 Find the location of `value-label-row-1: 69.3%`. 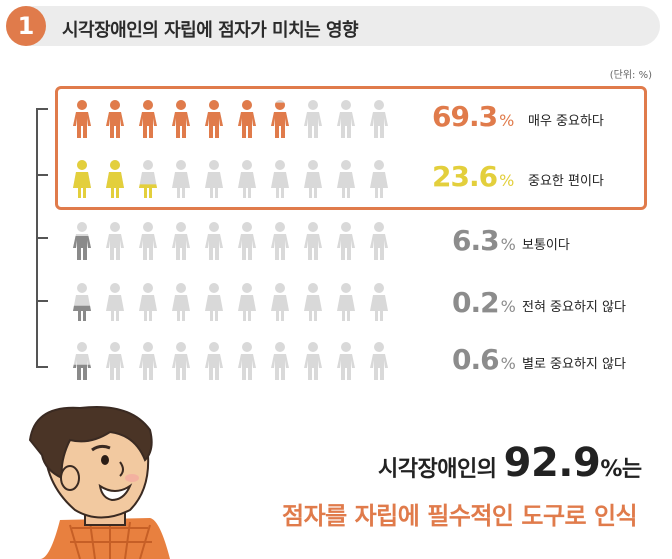

value-label-row-1: 69.3% is located at coordinates (473, 116).